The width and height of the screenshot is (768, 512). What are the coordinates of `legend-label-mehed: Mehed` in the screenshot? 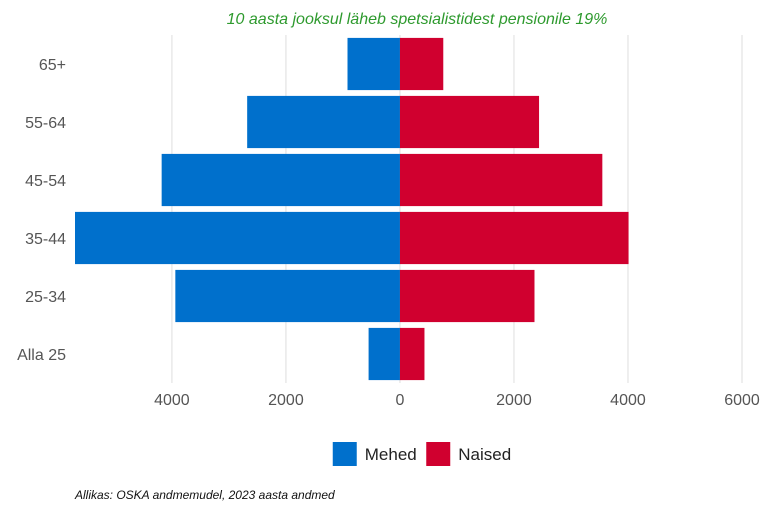 It's located at (391, 454).